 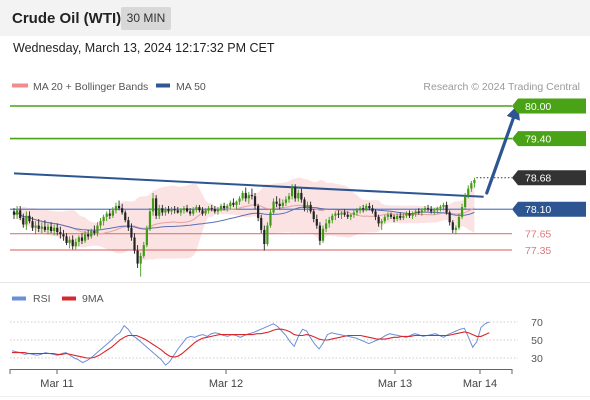 I want to click on x-tick-label: Mar 14, so click(x=480, y=384).